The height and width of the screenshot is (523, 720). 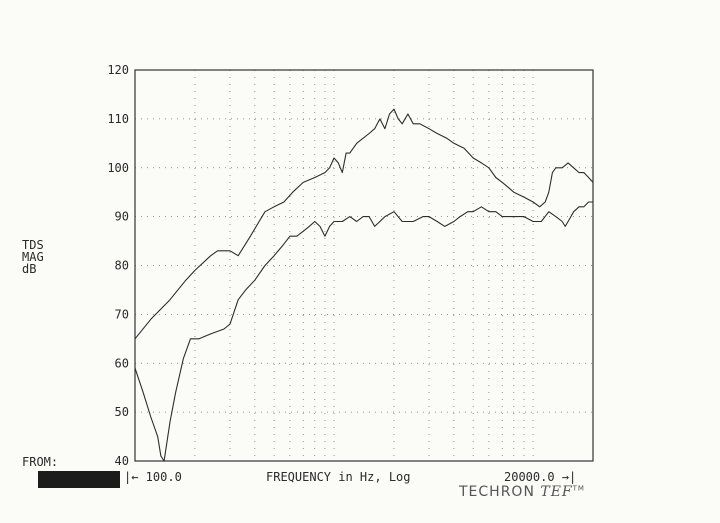 What do you see at coordinates (540, 477) in the screenshot?
I see `x-end-label: 20000.0 →|` at bounding box center [540, 477].